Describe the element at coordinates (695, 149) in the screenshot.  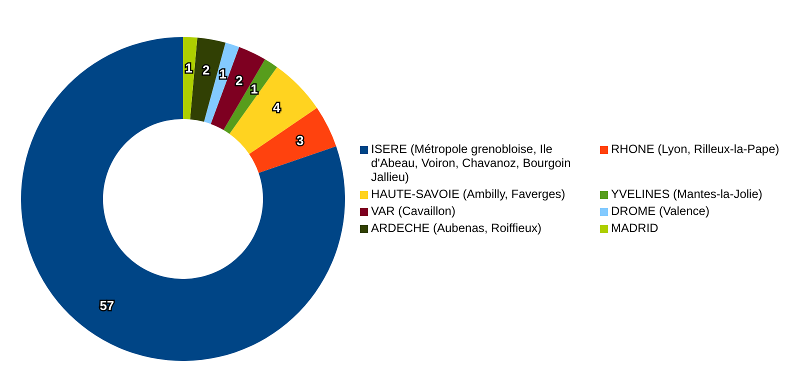
I see `legend-label: RHONE (Lyon, Rilleux-la-Pape)` at that location.